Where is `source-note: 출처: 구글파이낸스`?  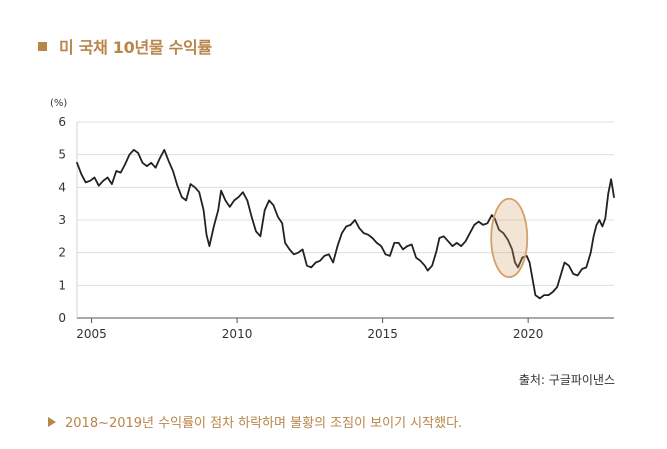 source-note: 출처: 구글파이낸스 is located at coordinates (566, 380).